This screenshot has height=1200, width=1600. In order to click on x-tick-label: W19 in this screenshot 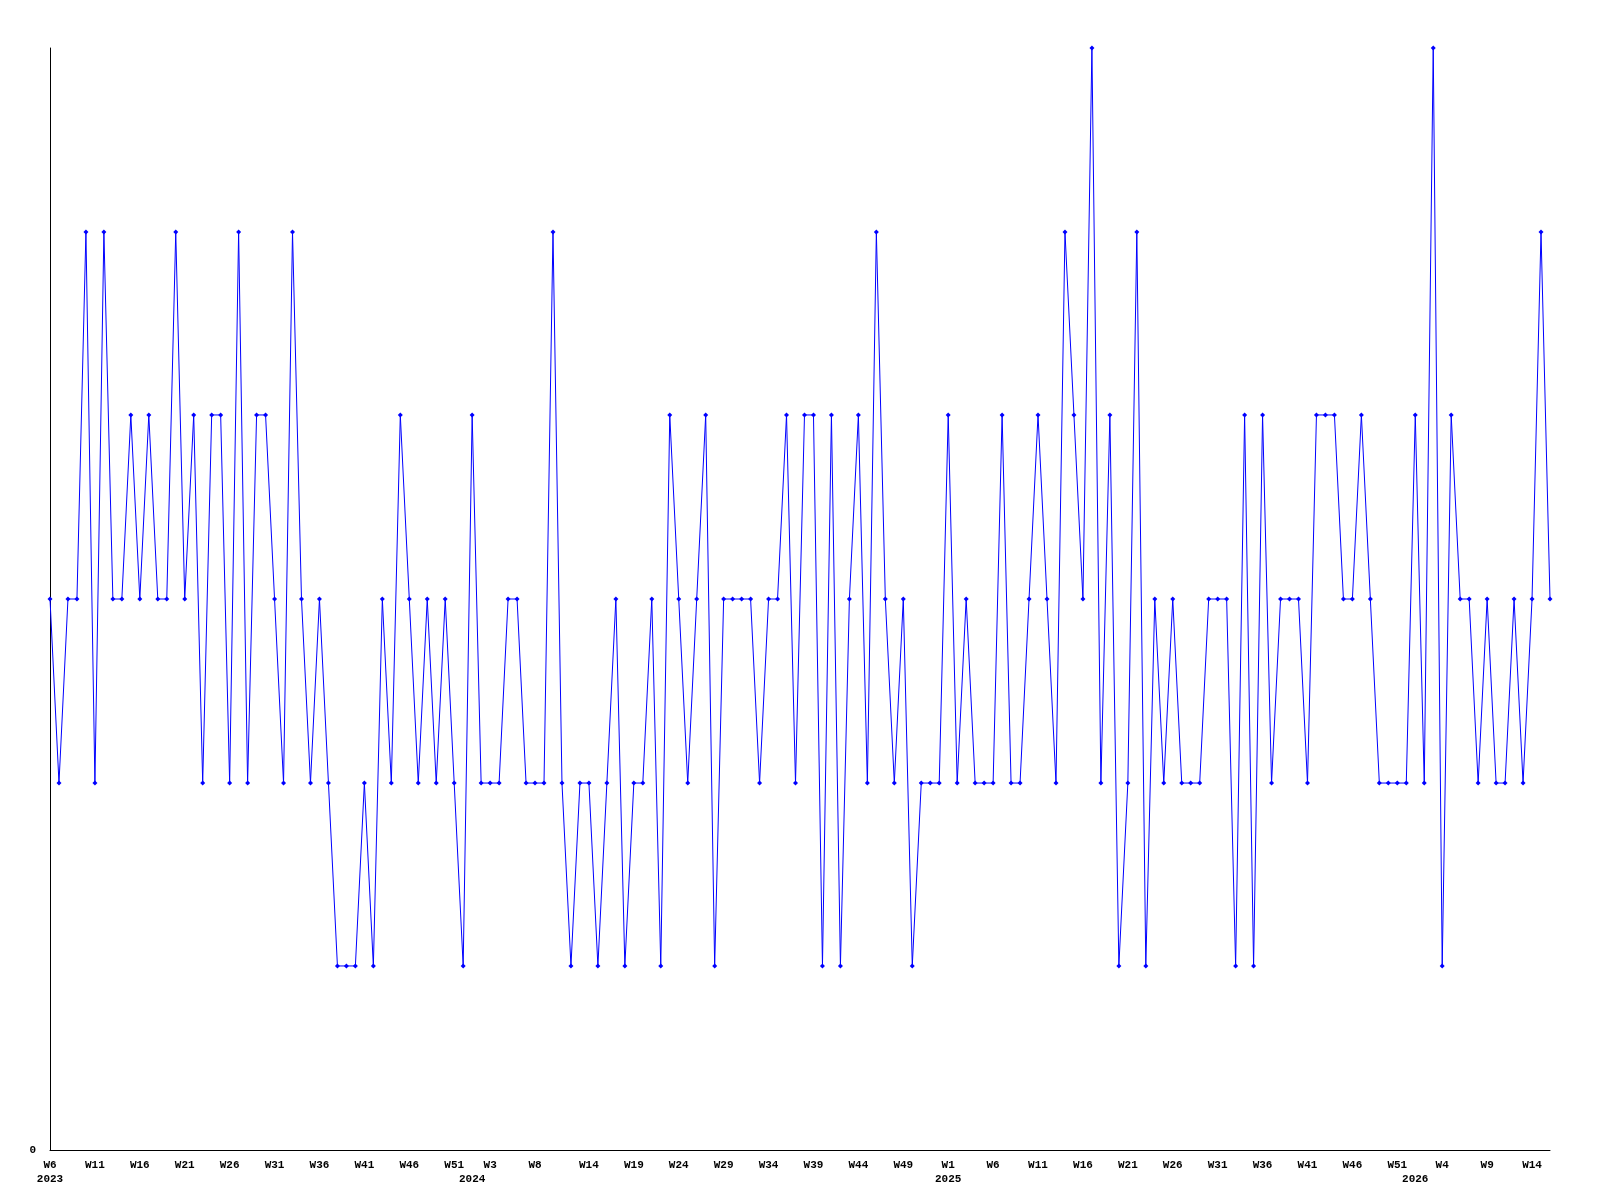, I will do `click(633, 1165)`.